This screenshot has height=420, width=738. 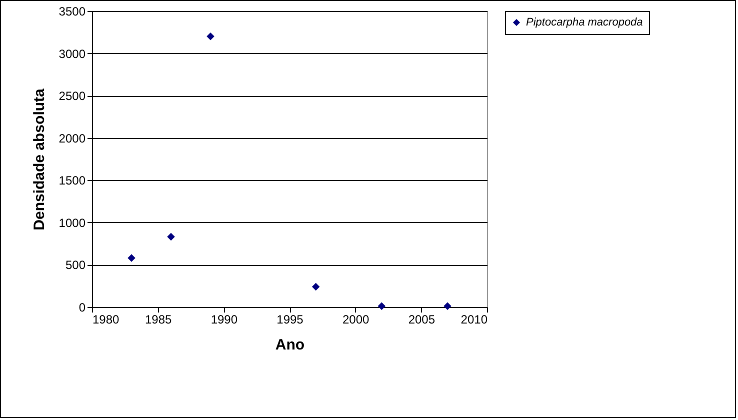 What do you see at coordinates (106, 319) in the screenshot?
I see `x-tick-label: 1980` at bounding box center [106, 319].